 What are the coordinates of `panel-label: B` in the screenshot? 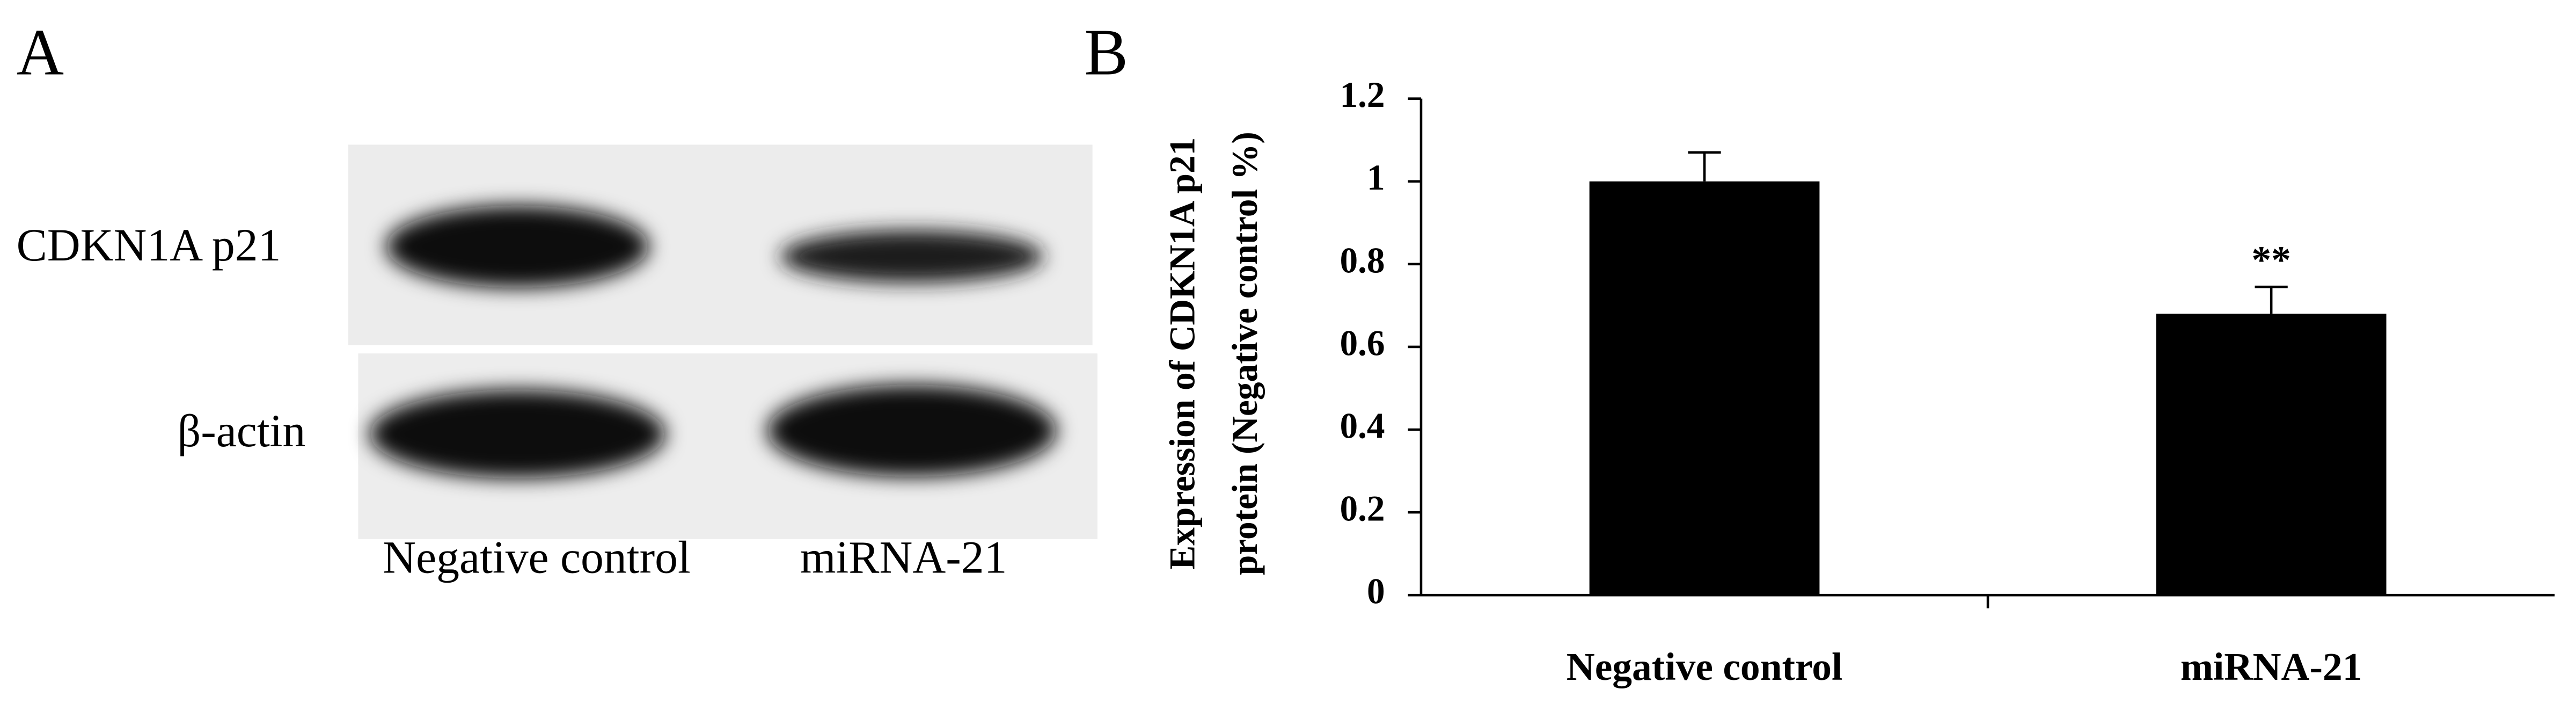 It's located at (1106, 52).